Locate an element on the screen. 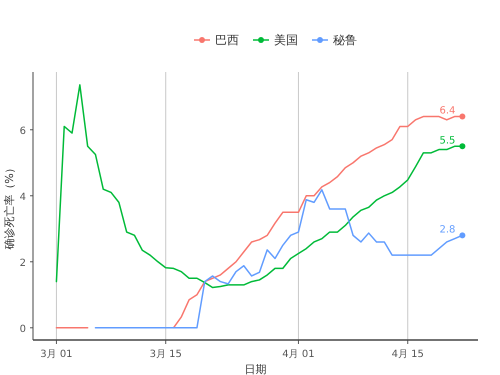  legend-label: 美国 is located at coordinates (286, 40).